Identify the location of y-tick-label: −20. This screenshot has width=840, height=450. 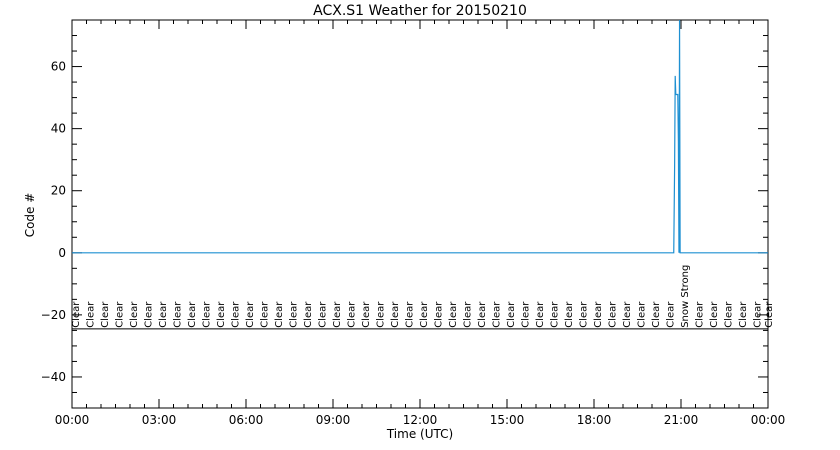
(53, 315).